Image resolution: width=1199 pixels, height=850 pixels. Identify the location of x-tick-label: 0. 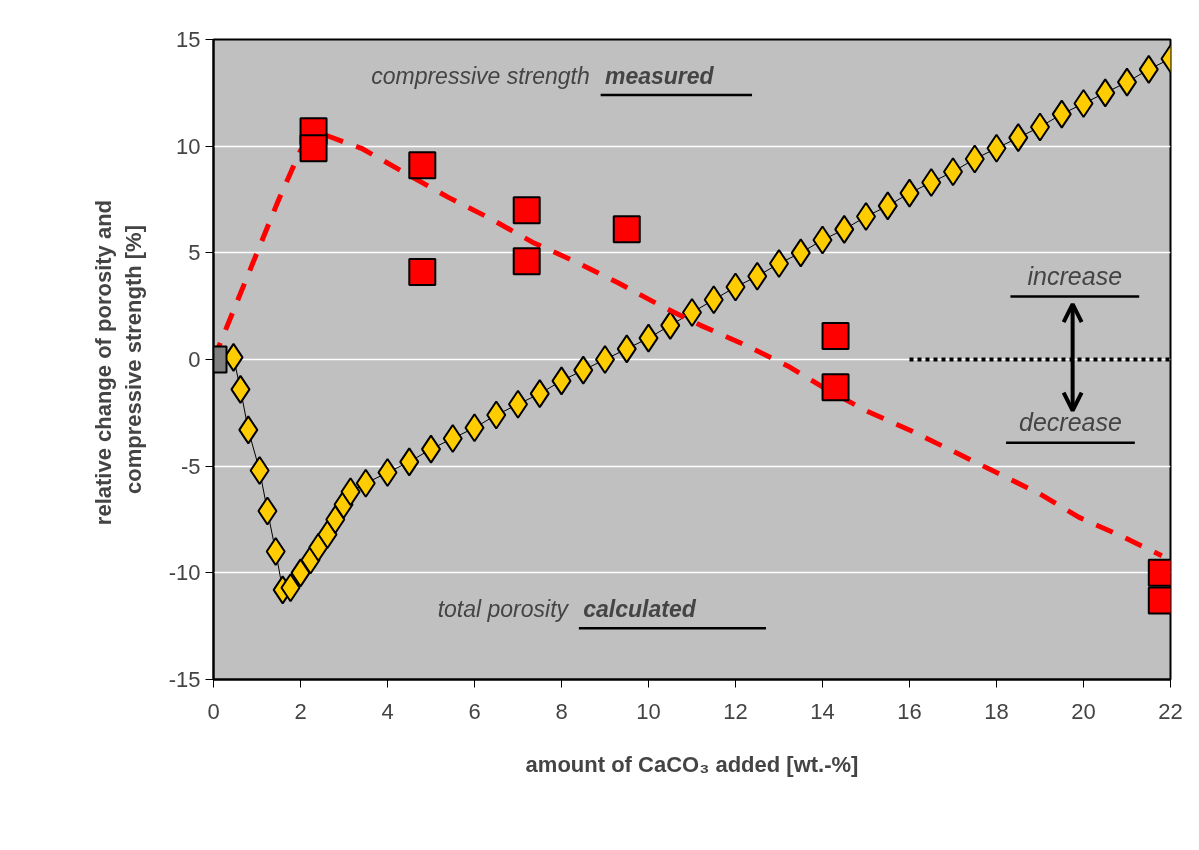
(213, 711).